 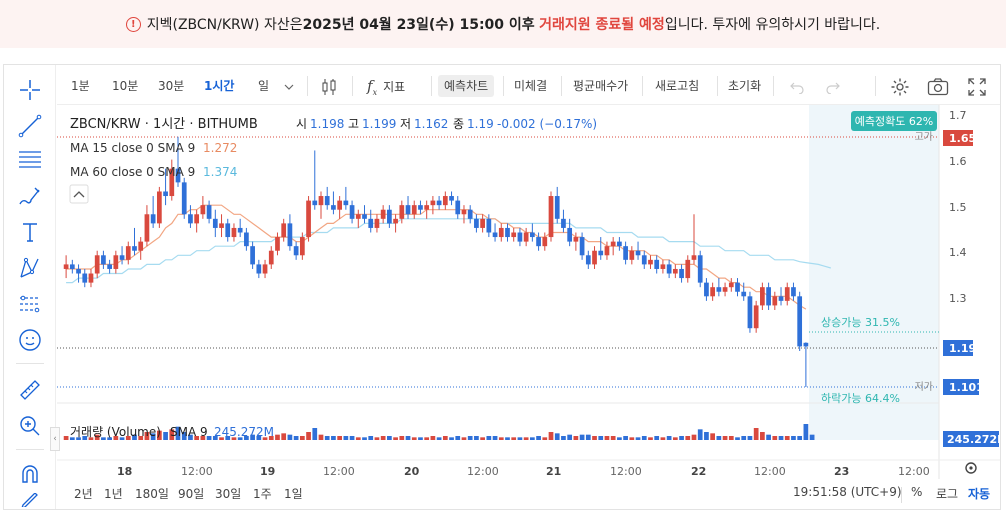 What do you see at coordinates (30, 500) in the screenshot?
I see `pencil-icon` at bounding box center [30, 500].